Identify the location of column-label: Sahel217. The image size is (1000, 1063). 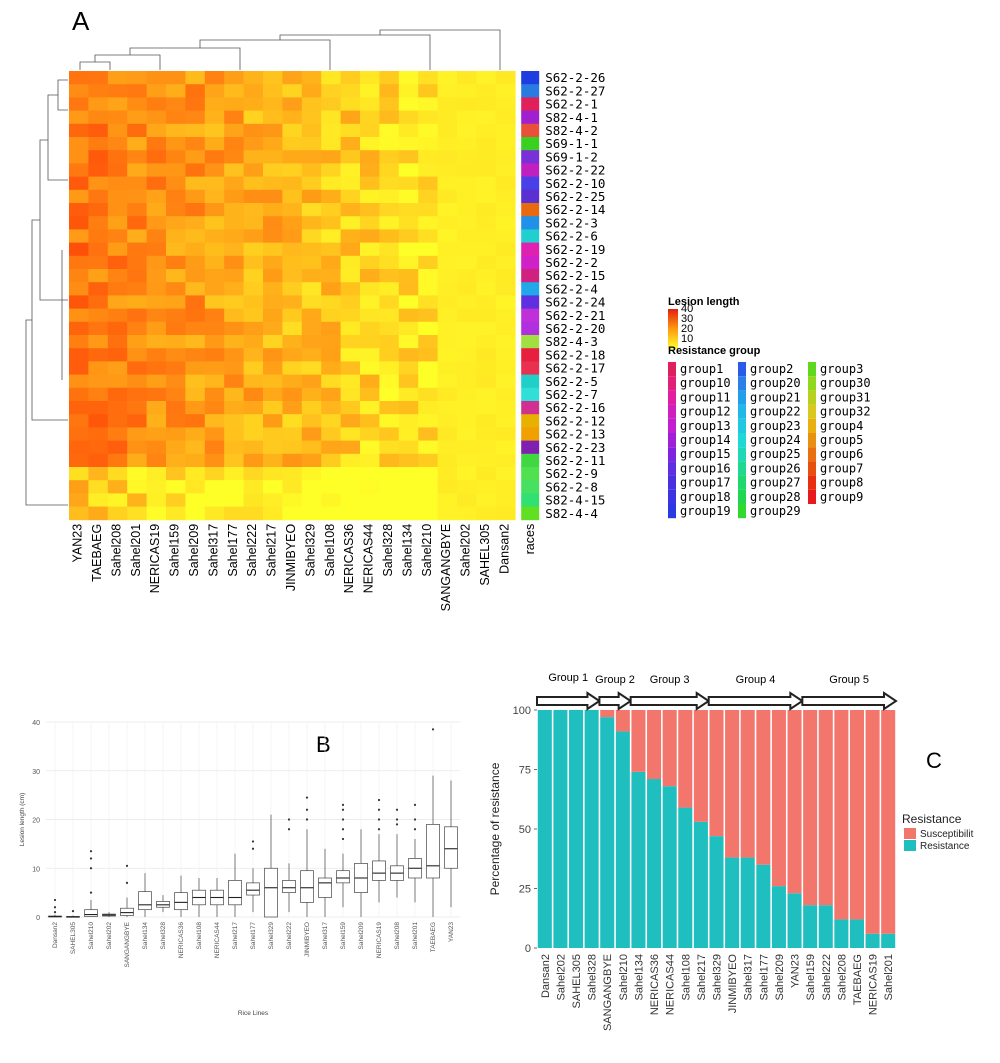
(272, 550).